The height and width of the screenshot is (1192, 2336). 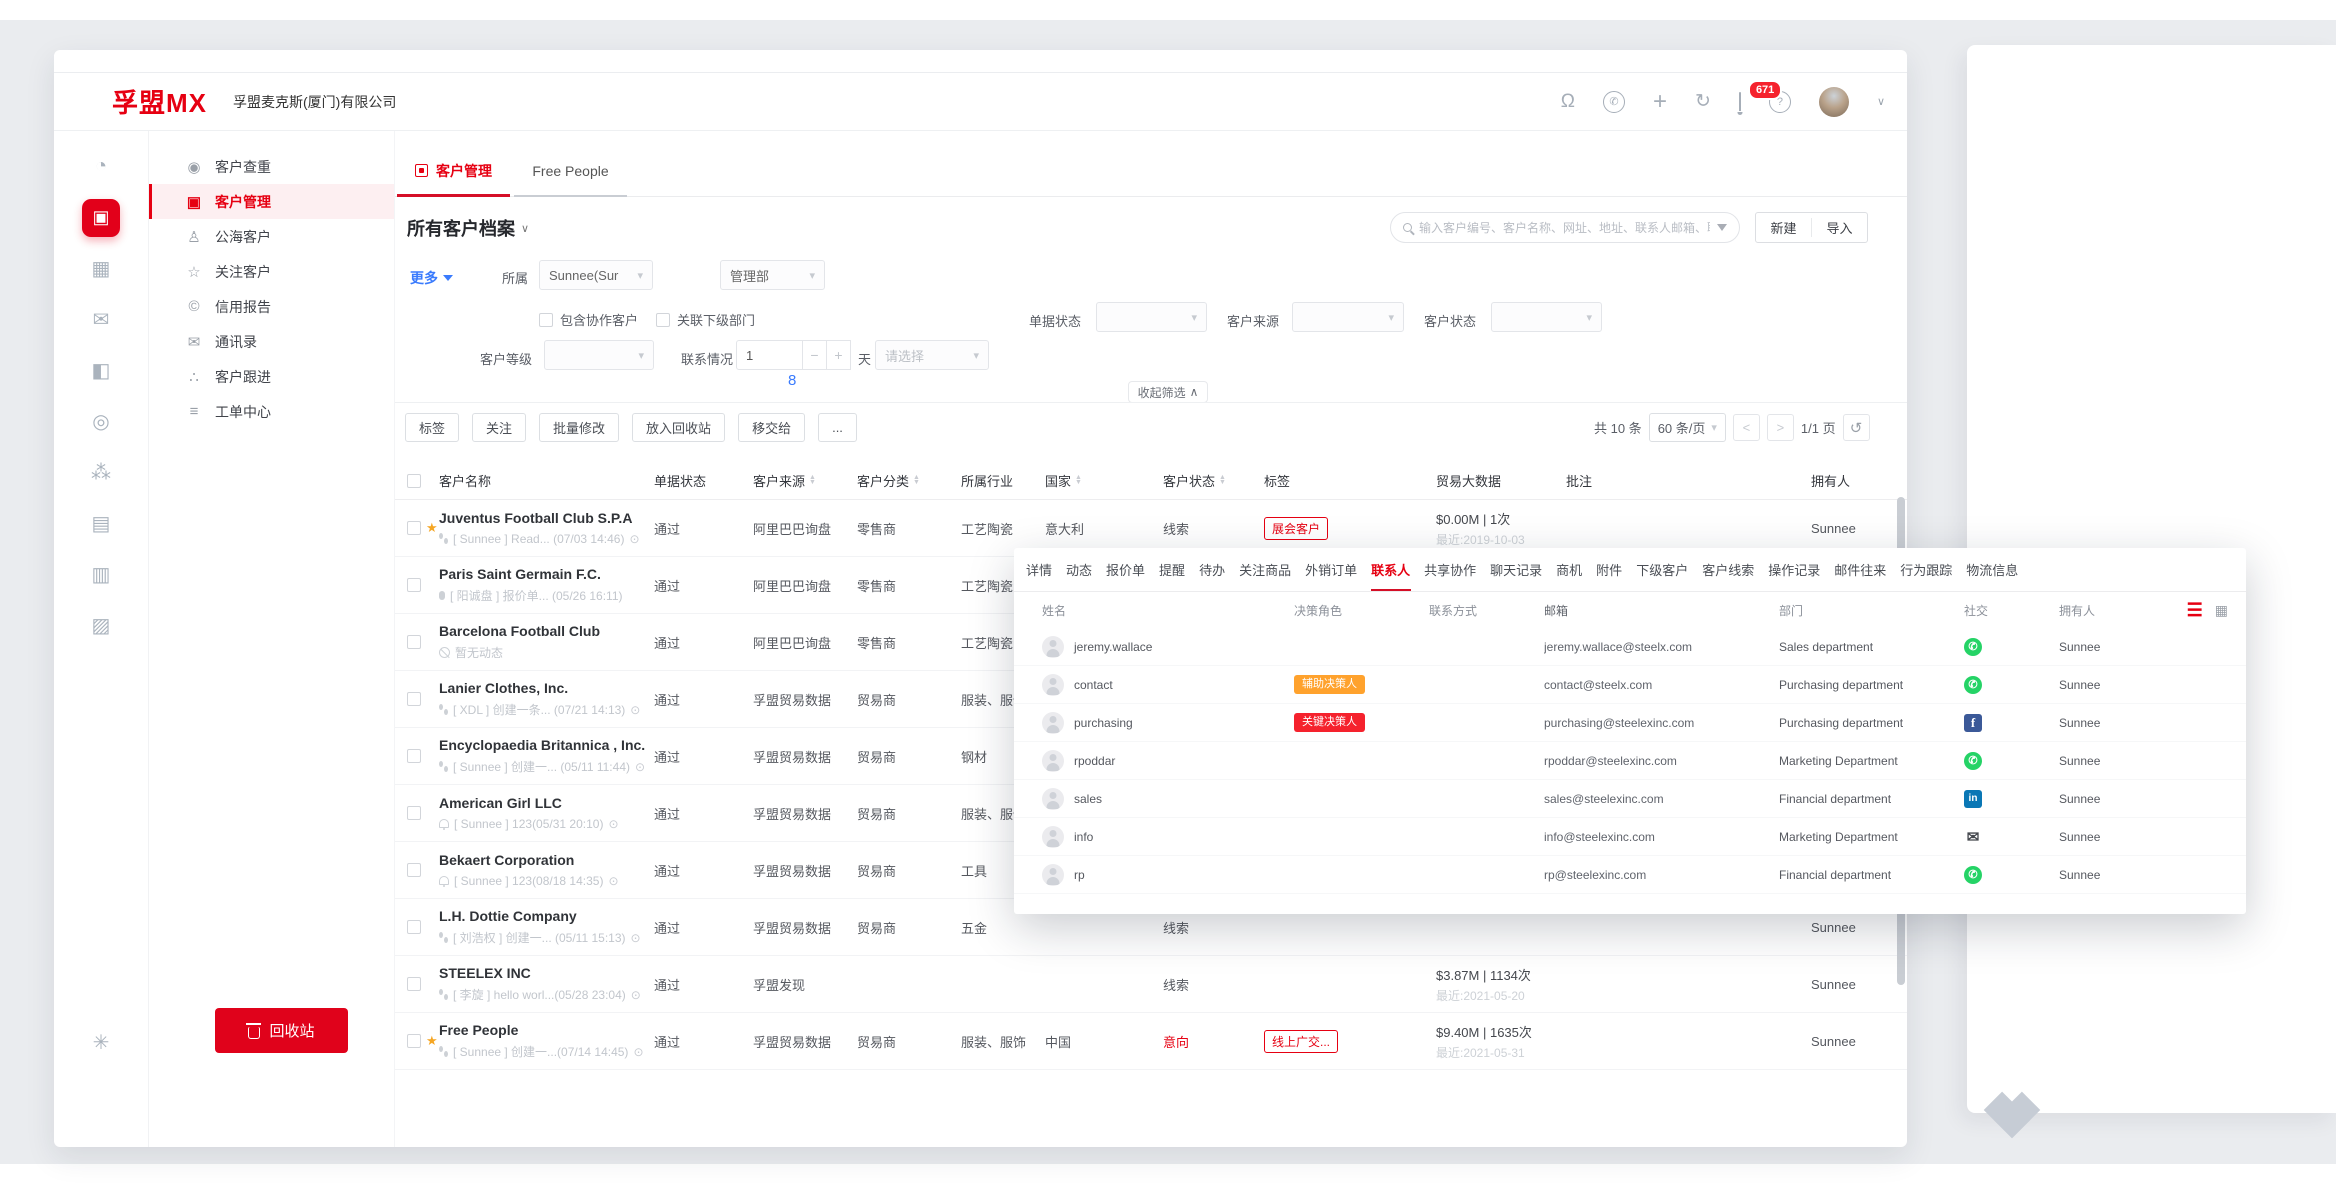 What do you see at coordinates (1619, 722) in the screenshot?
I see `email-cell: purchasing@steelexinc.com` at bounding box center [1619, 722].